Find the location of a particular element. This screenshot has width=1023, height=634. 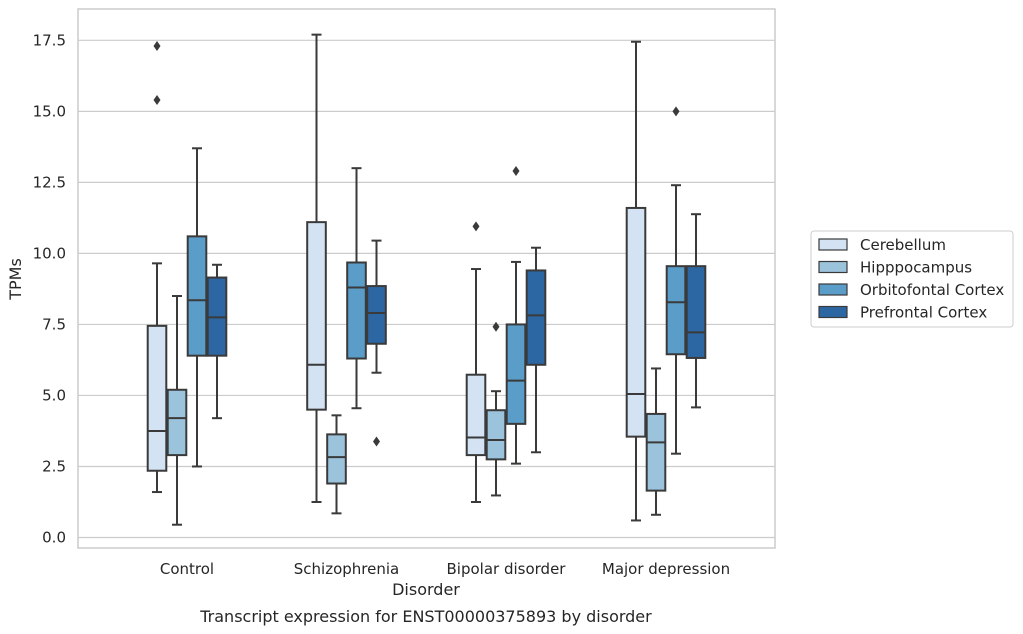

legend-frame is located at coordinates (912, 279).